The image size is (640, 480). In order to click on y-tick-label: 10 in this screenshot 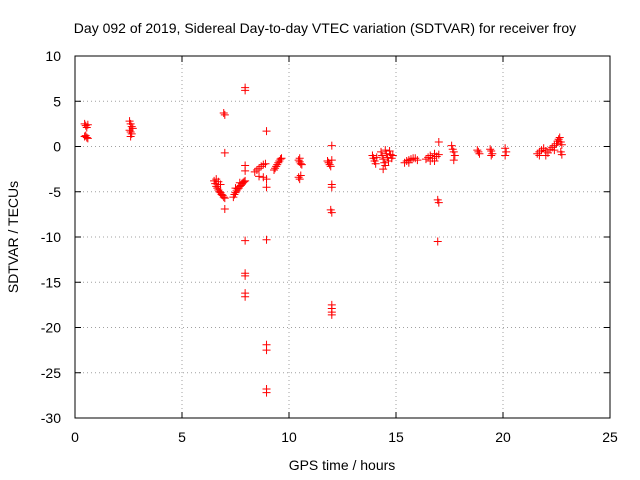, I will do `click(53, 56)`.